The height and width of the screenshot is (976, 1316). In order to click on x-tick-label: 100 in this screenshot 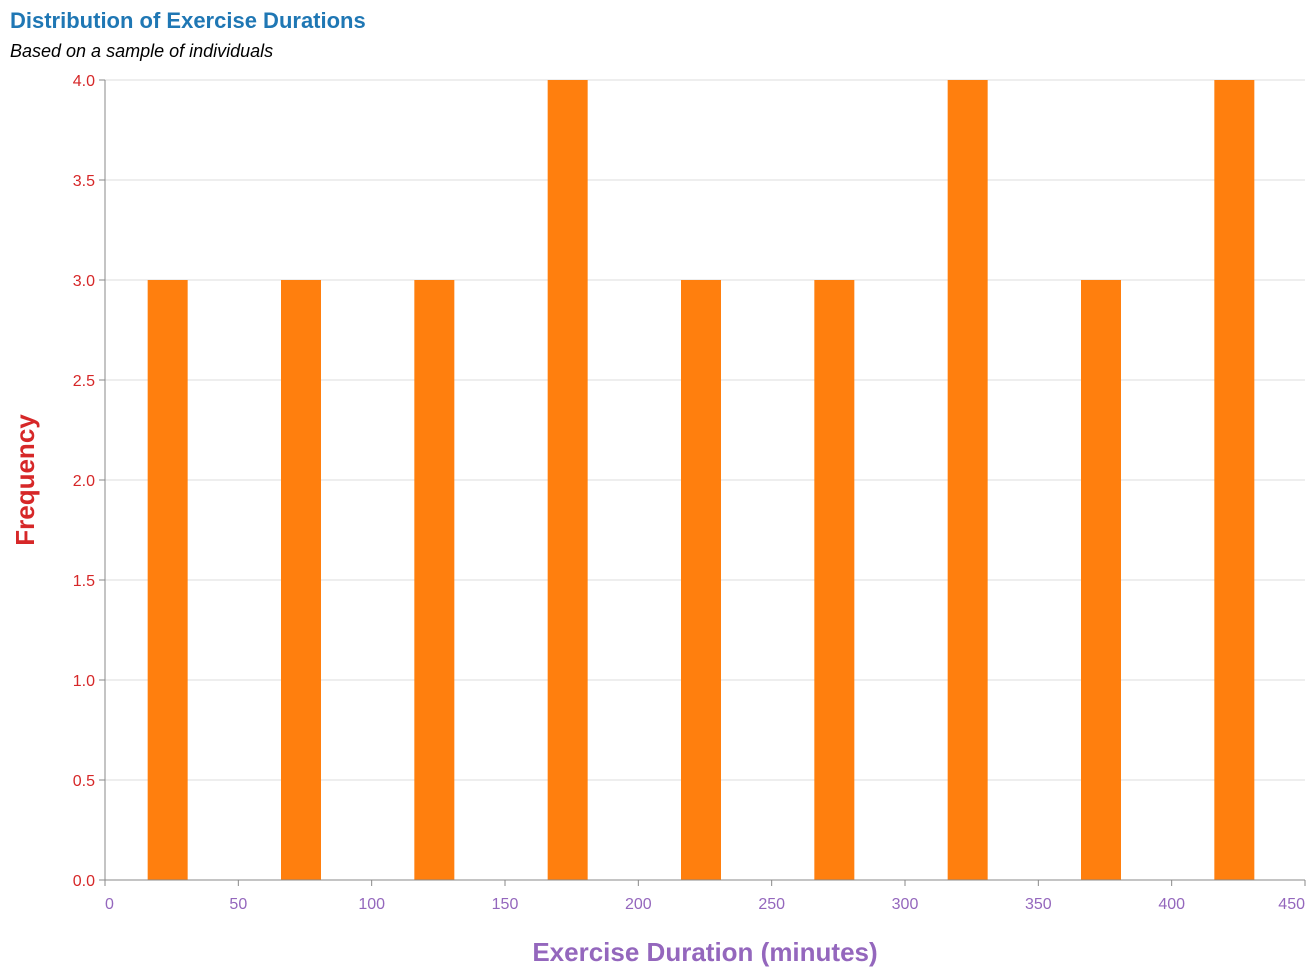, I will do `click(371, 904)`.